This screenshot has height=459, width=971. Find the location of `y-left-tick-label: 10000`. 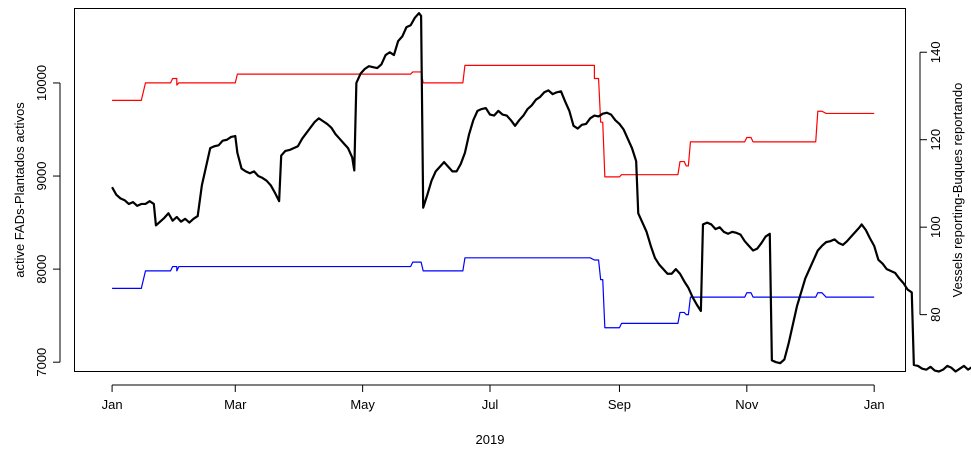

y-left-tick-label: 10000 is located at coordinates (41, 83).